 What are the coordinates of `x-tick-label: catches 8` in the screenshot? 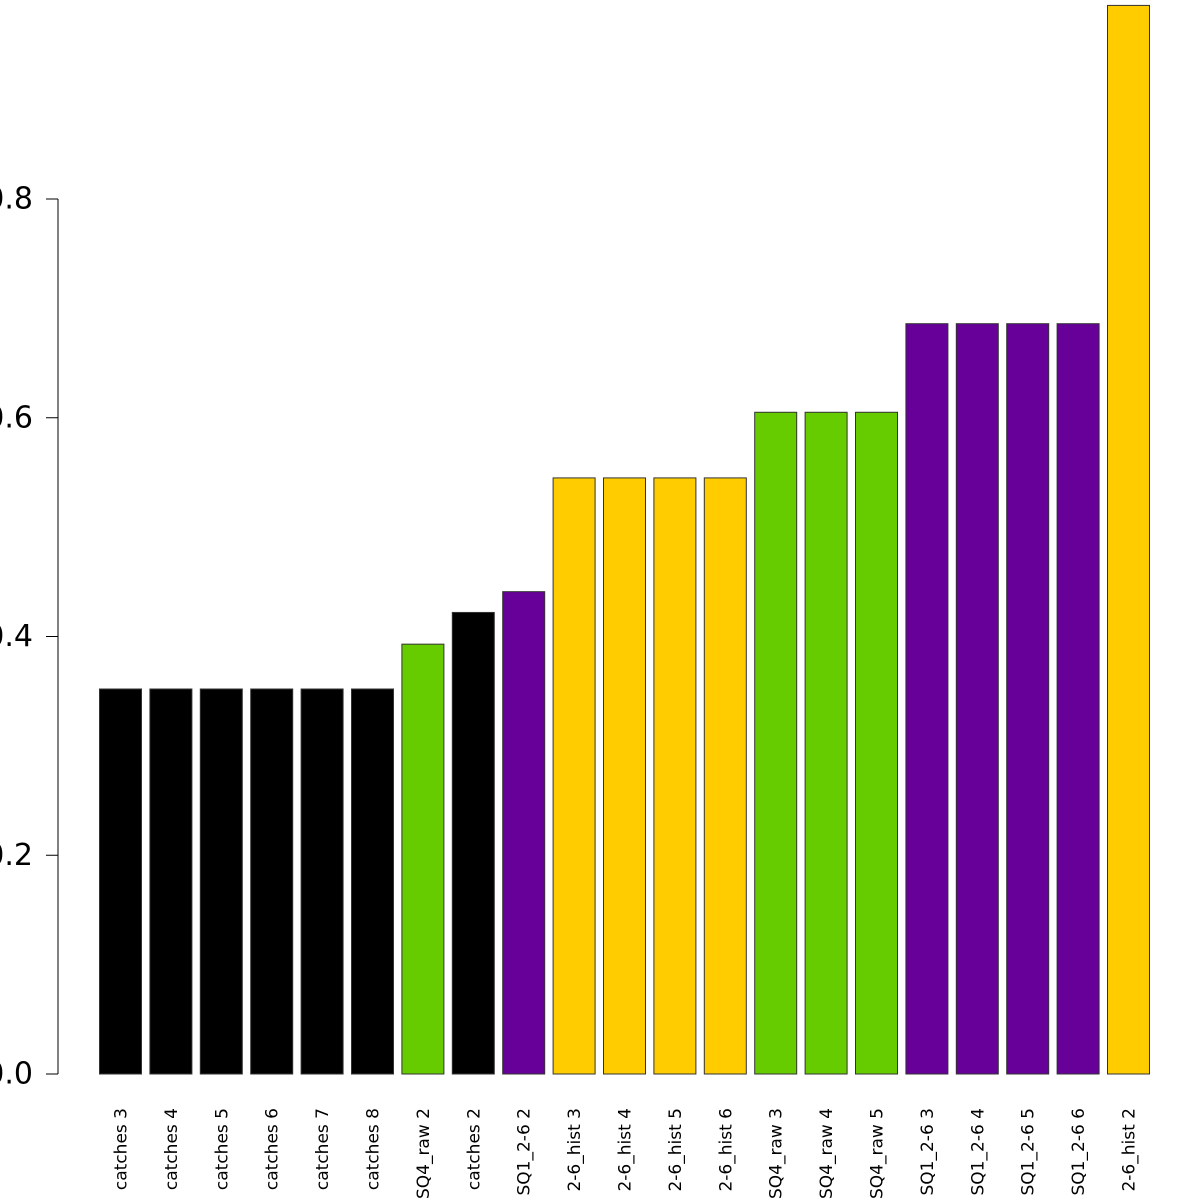 It's located at (374, 1149).